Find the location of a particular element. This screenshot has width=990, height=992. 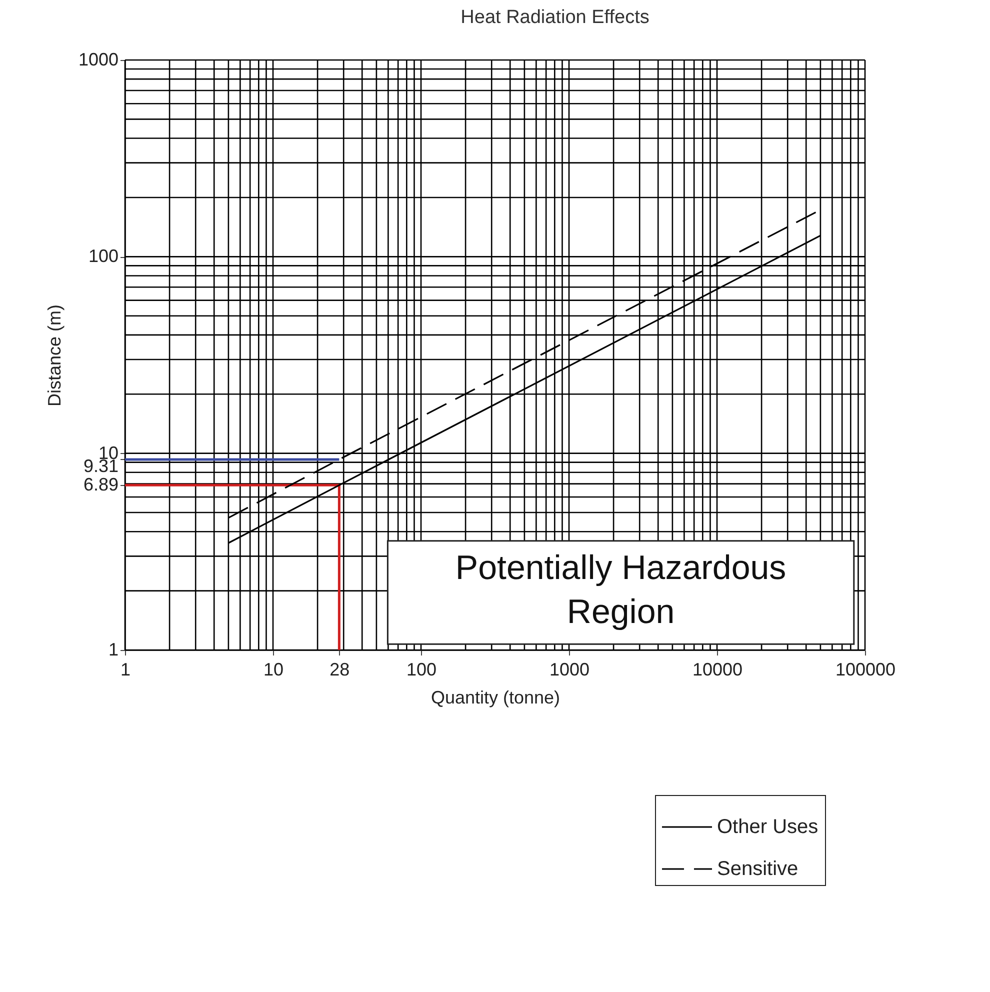

legend-label: Other Uses is located at coordinates (767, 827).